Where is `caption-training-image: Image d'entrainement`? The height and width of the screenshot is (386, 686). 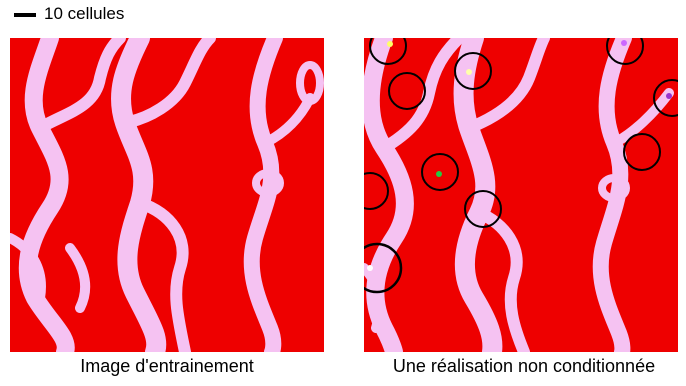
caption-training-image: Image d'entrainement is located at coordinates (167, 366).